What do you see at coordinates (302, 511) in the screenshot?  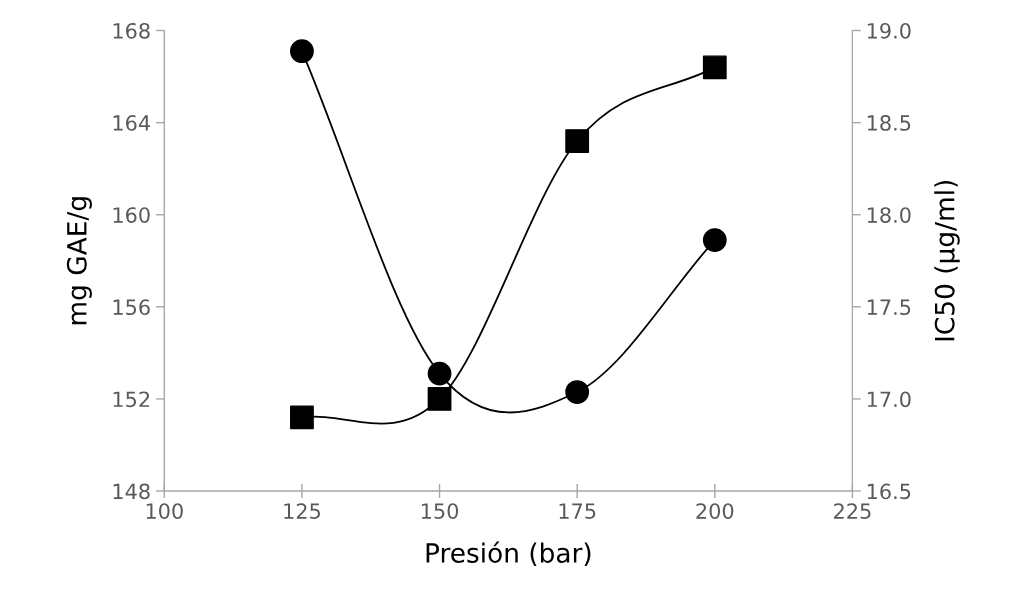 I see `x-tick-label: 125` at bounding box center [302, 511].